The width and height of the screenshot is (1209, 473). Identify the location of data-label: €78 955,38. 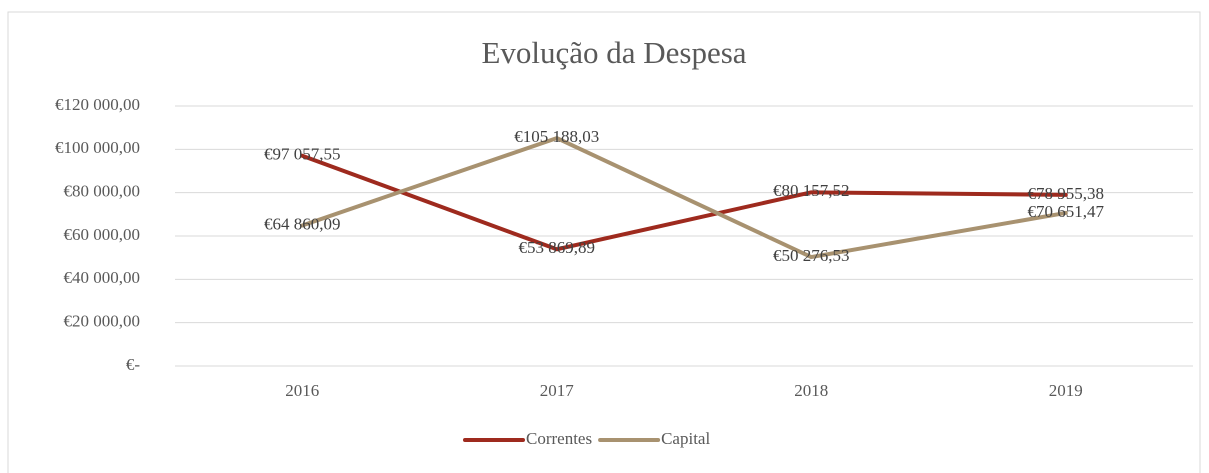
(1066, 193).